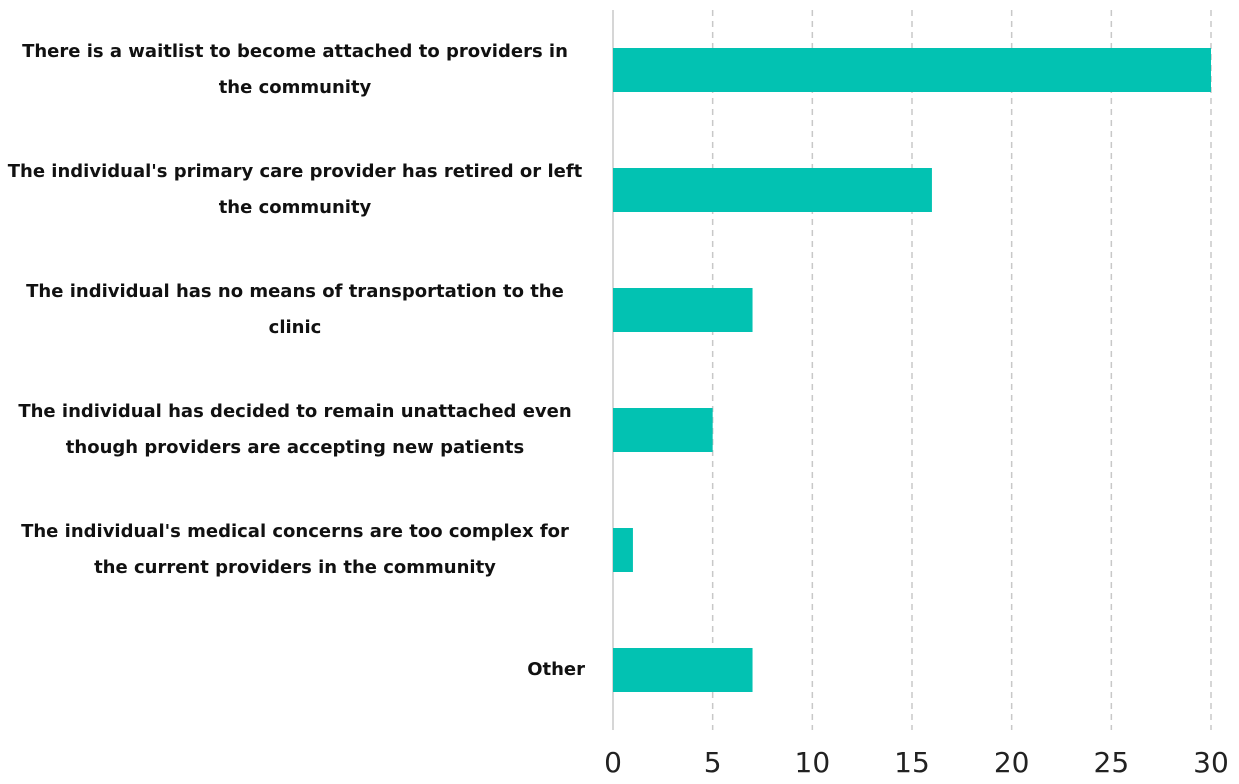 This screenshot has height=784, width=1239. I want to click on x-tick-label: 15, so click(912, 762).